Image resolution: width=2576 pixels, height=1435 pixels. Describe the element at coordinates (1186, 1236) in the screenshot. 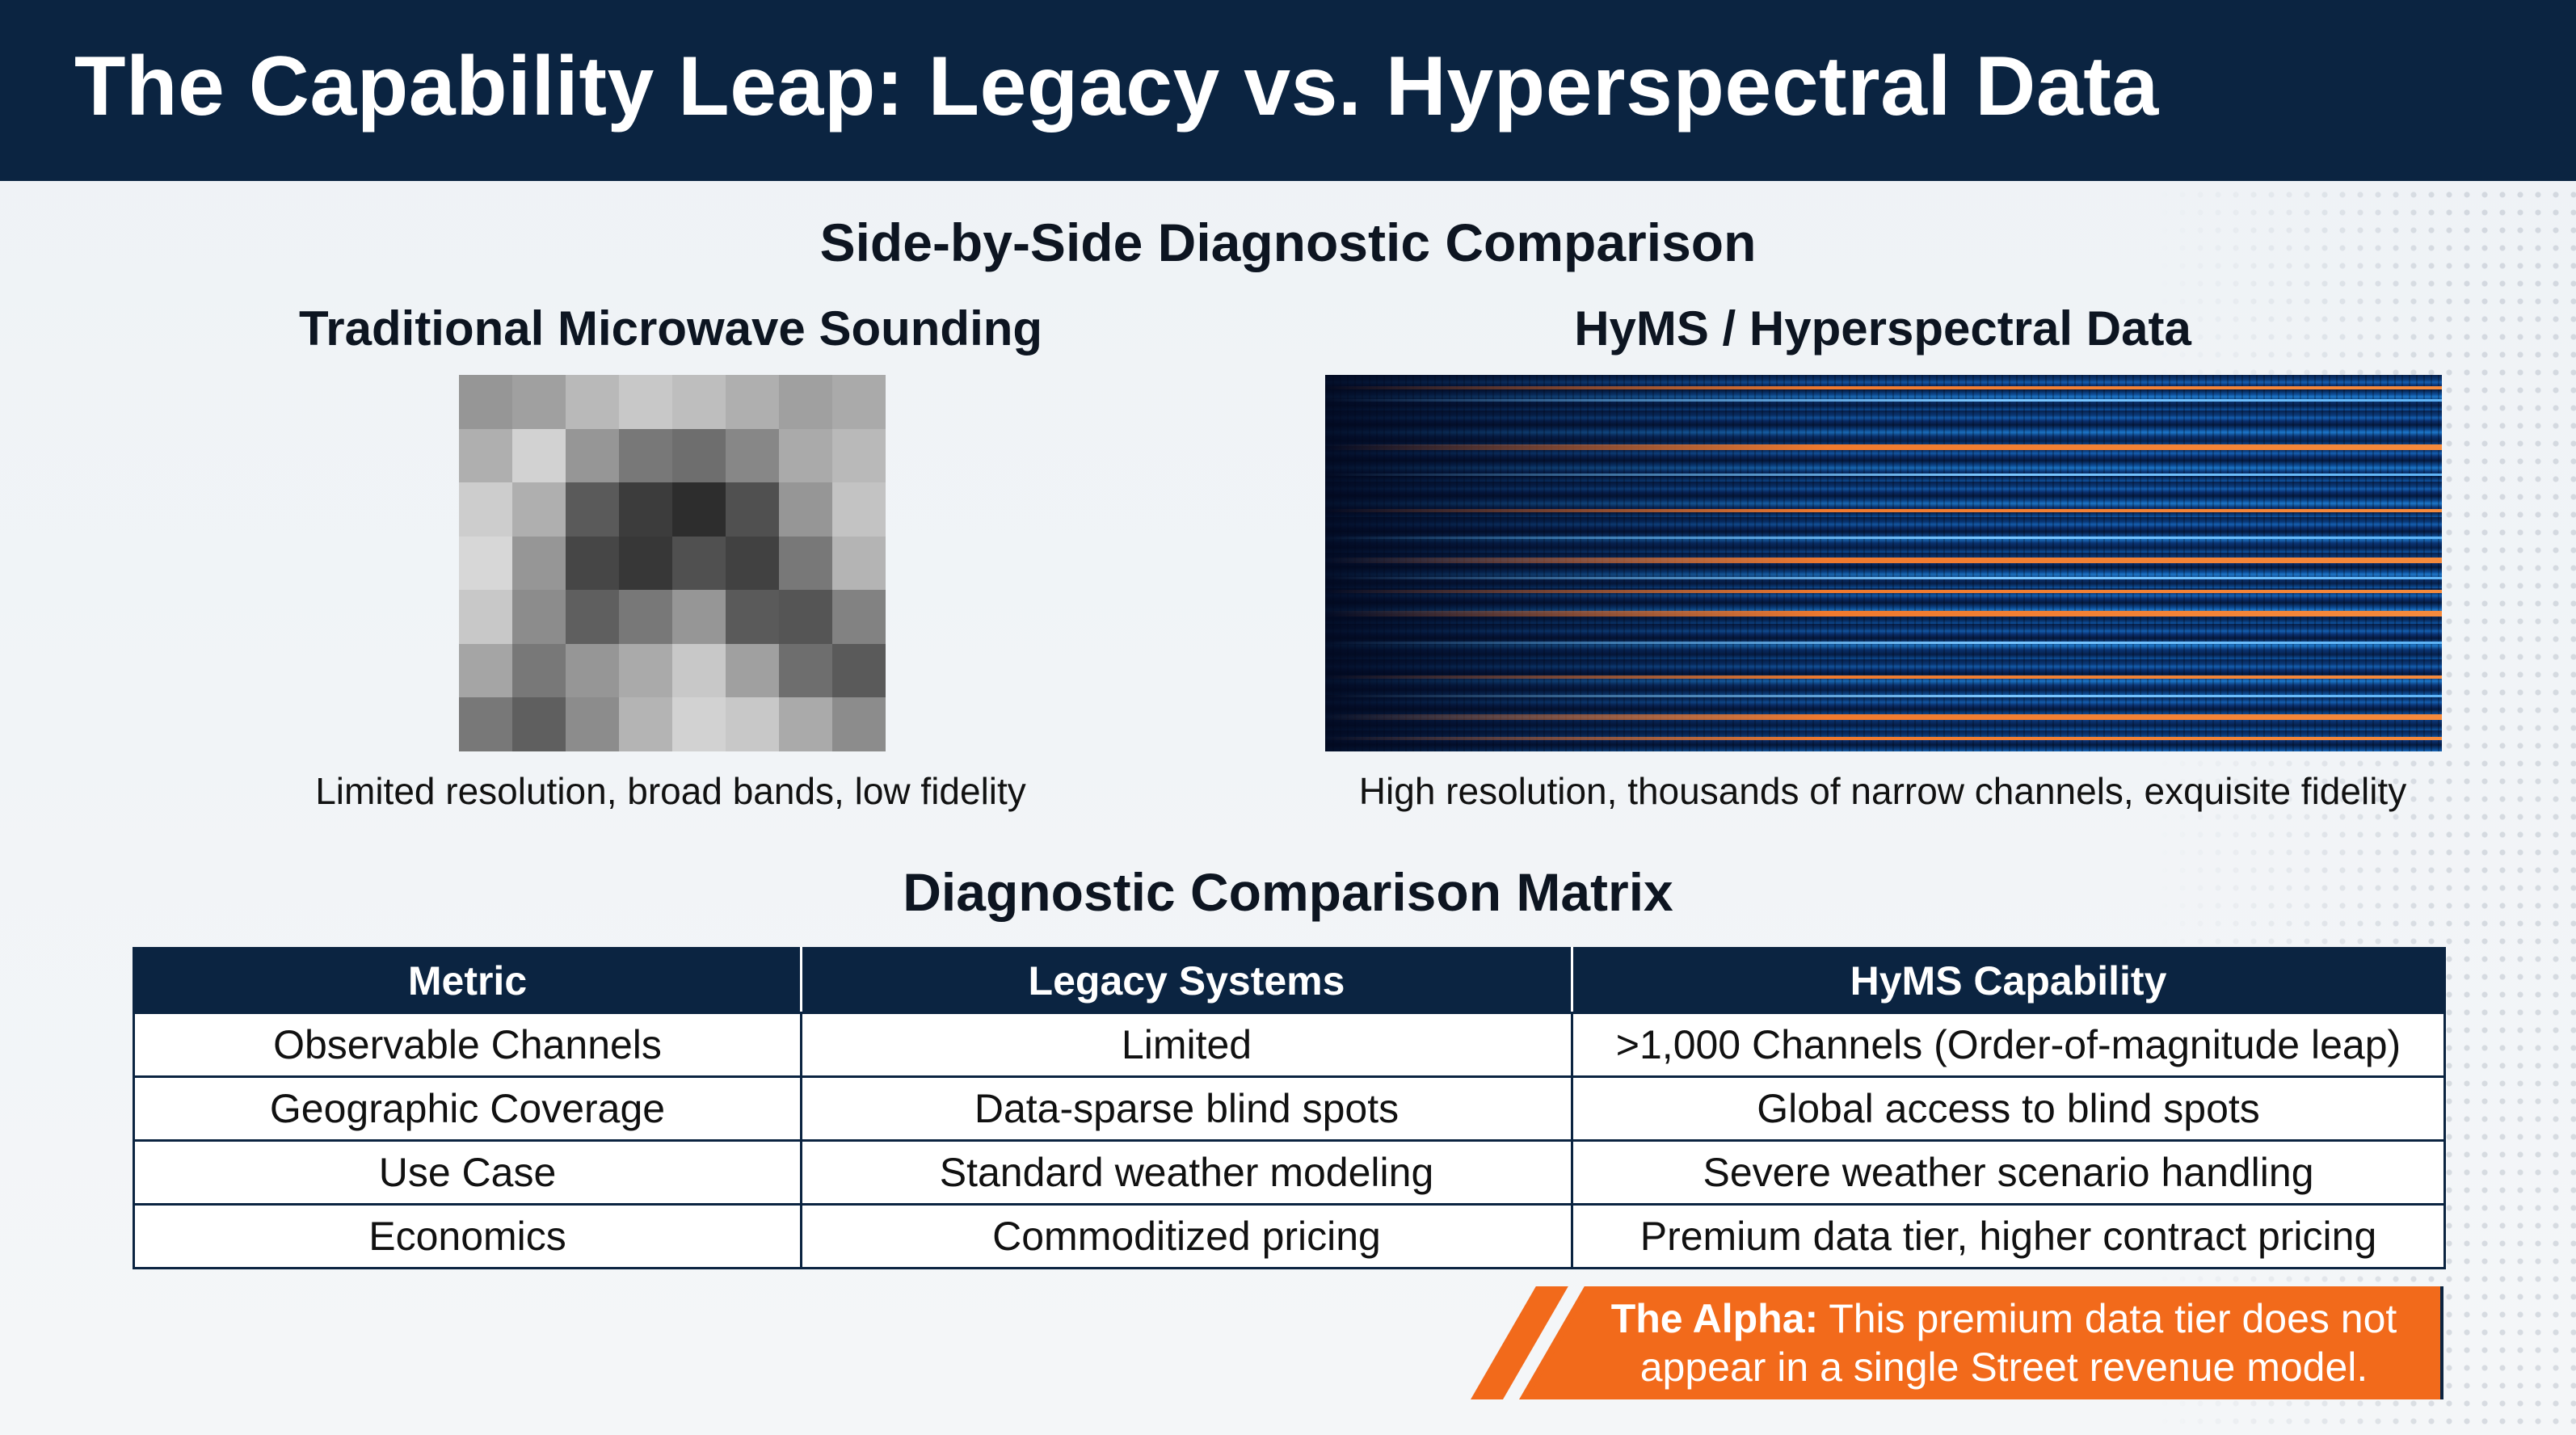

I see `cell-legacy: Commoditized pricing` at that location.